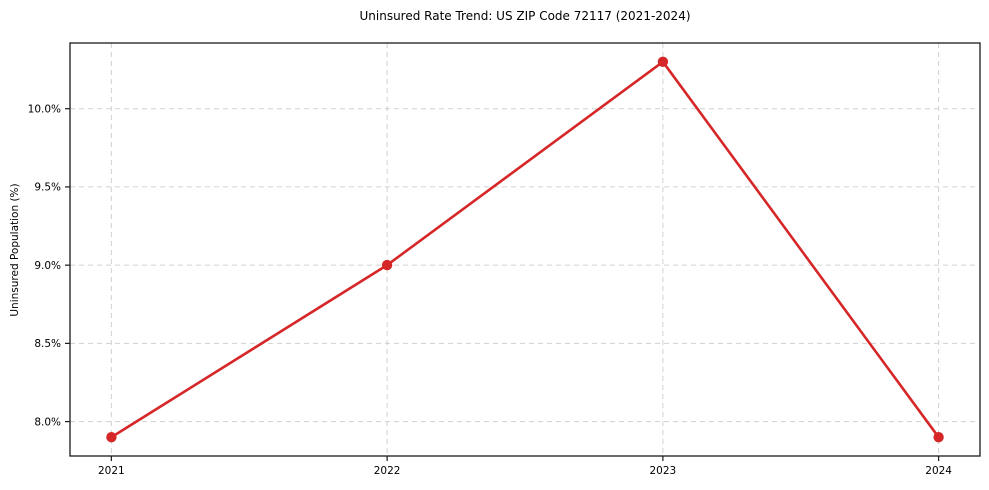  What do you see at coordinates (44, 110) in the screenshot?
I see `y-tick-label: 10.0%` at bounding box center [44, 110].